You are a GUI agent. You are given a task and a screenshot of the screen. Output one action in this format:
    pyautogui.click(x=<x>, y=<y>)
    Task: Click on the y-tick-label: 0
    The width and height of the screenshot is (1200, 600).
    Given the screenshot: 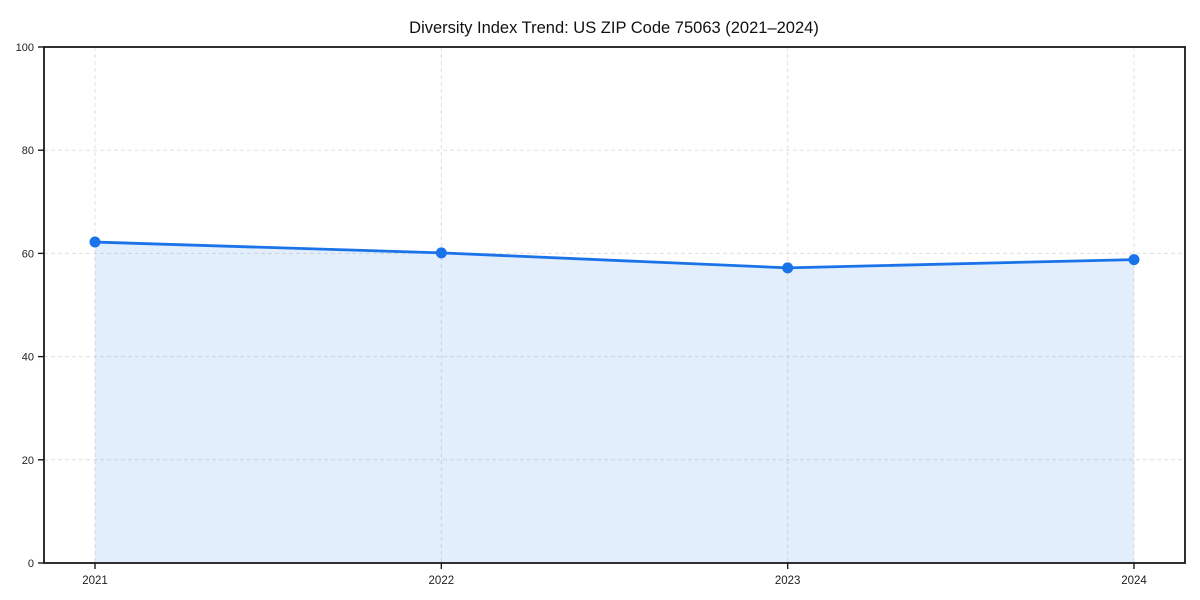 What is the action you would take?
    pyautogui.click(x=31, y=564)
    